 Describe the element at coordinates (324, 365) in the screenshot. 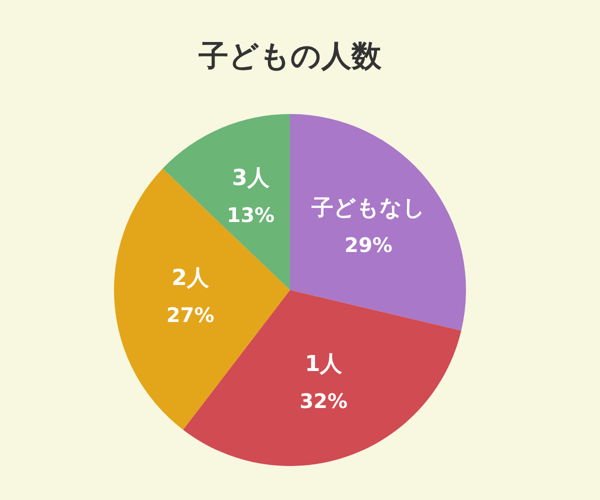

I see `slice-label: 1人` at that location.